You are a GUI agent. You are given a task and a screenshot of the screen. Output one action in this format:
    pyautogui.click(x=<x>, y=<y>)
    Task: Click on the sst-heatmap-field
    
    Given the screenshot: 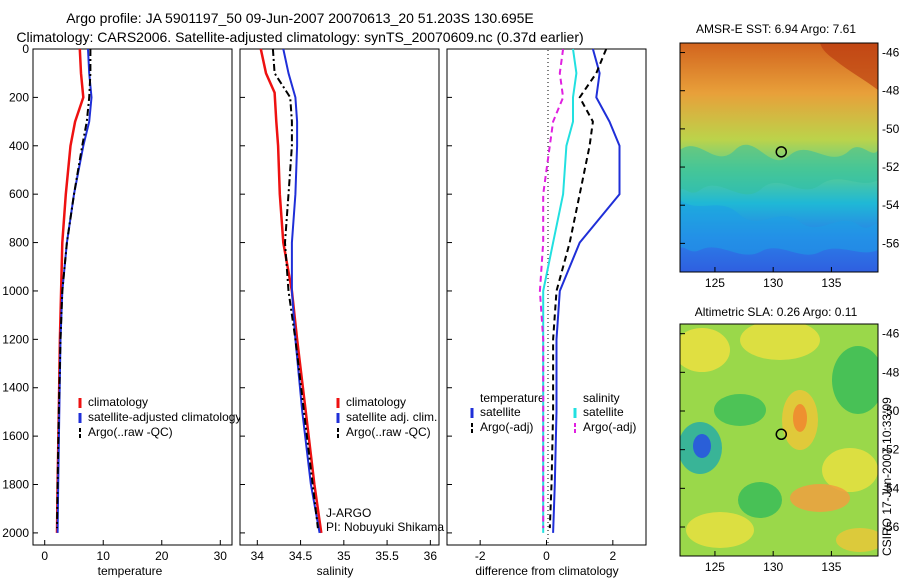 What is the action you would take?
    pyautogui.click(x=779, y=157)
    